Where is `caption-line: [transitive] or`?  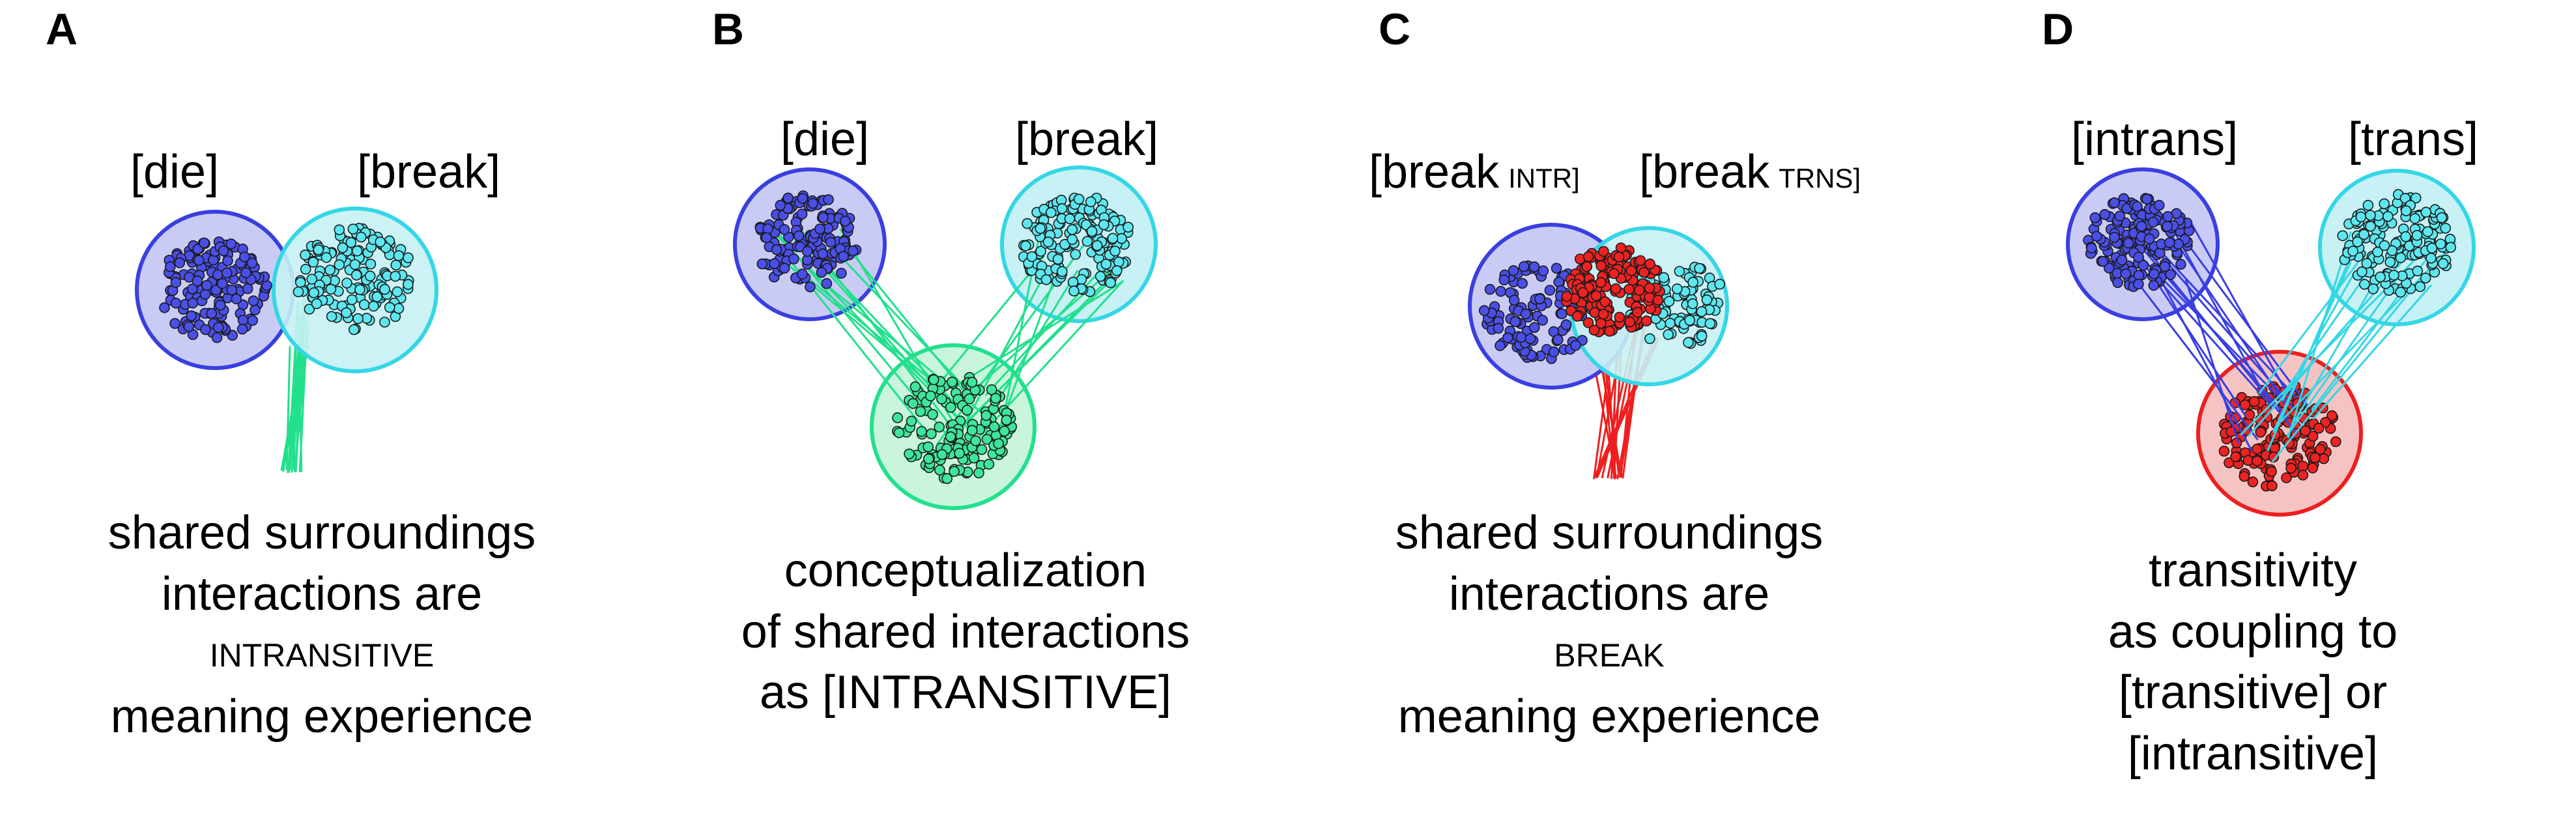 caption-line: [transitive] or is located at coordinates (2253, 692).